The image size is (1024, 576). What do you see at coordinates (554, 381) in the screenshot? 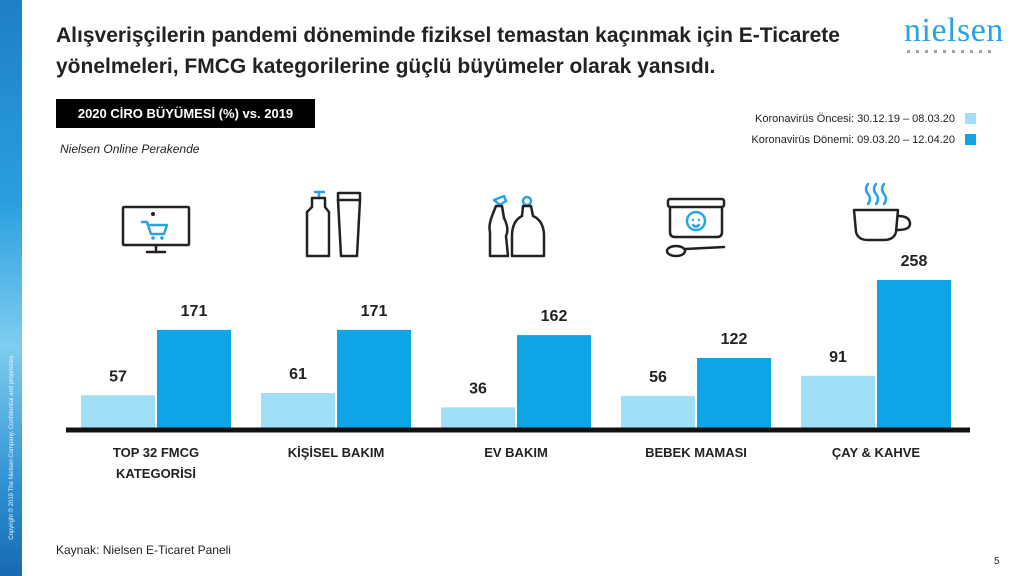
I see `bar-ev-bakim-during` at bounding box center [554, 381].